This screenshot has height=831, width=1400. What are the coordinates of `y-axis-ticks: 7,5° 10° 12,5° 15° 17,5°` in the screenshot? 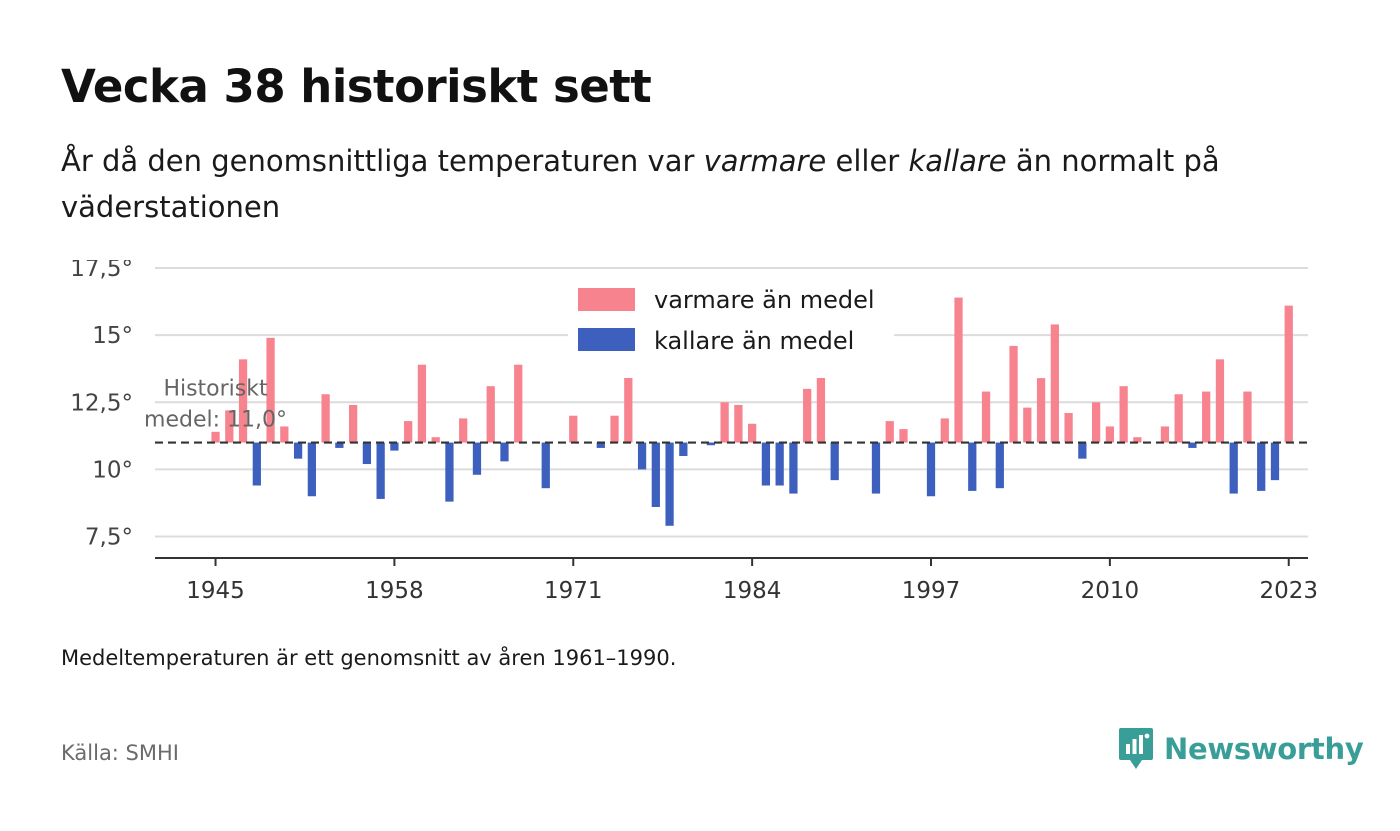 It's located at (101, 405).